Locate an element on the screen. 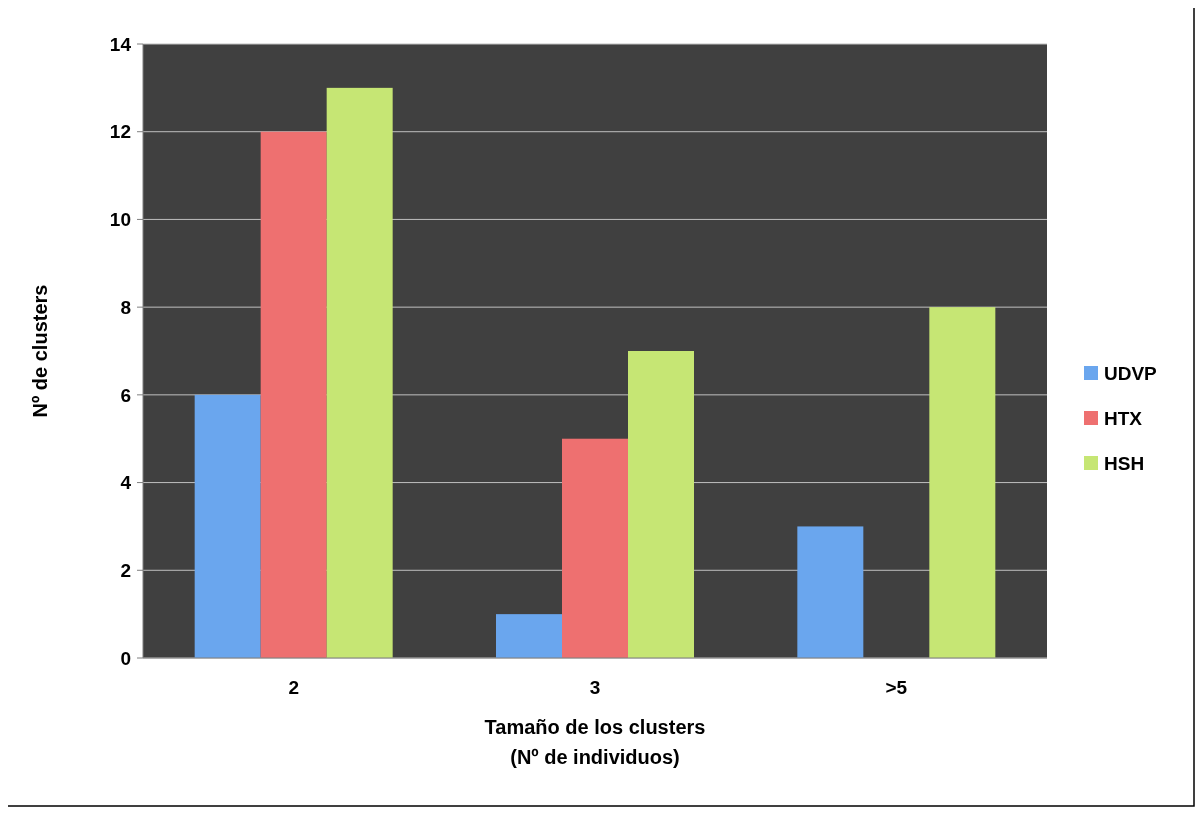 The image size is (1204, 818). x-tick-label: 3 is located at coordinates (595, 687).